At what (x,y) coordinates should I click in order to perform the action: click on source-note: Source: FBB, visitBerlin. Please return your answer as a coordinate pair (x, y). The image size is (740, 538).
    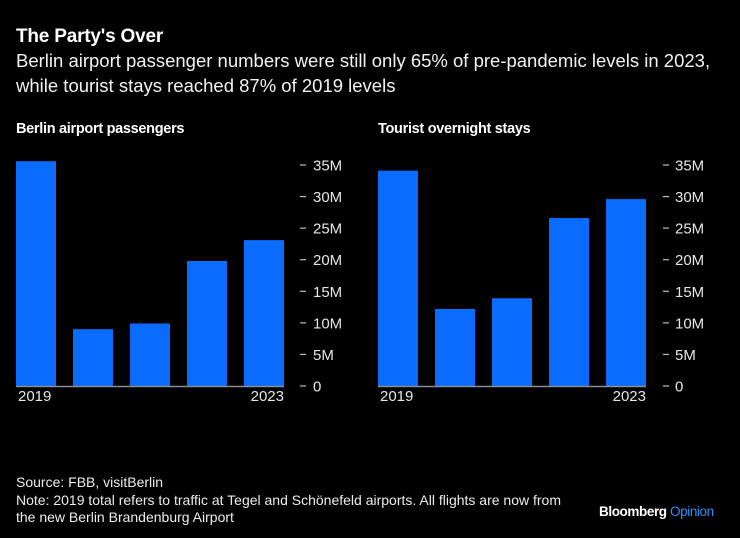
    Looking at the image, I should click on (90, 482).